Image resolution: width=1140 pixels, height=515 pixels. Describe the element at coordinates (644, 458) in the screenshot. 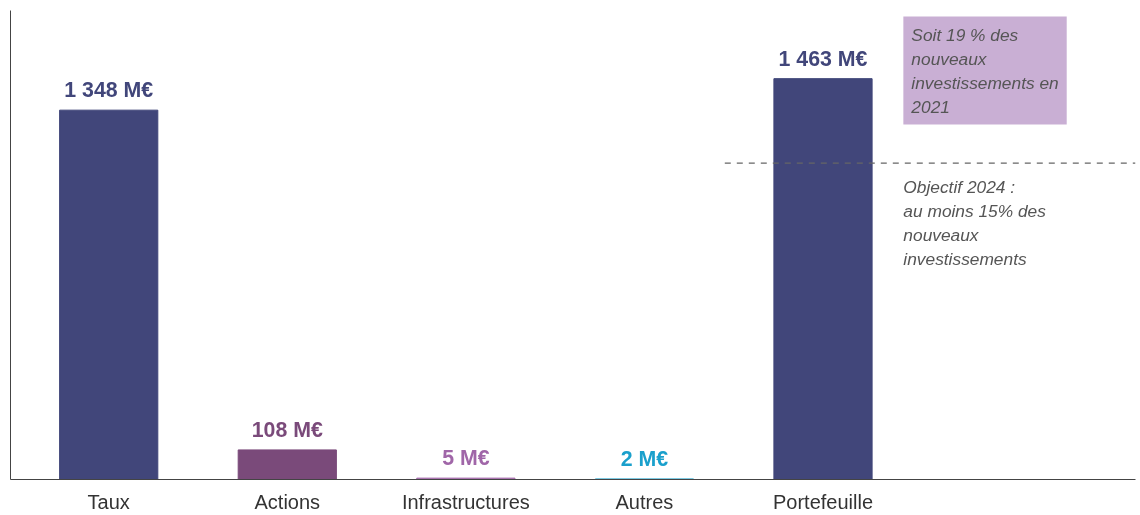

I see `data-label: 2 M€` at that location.